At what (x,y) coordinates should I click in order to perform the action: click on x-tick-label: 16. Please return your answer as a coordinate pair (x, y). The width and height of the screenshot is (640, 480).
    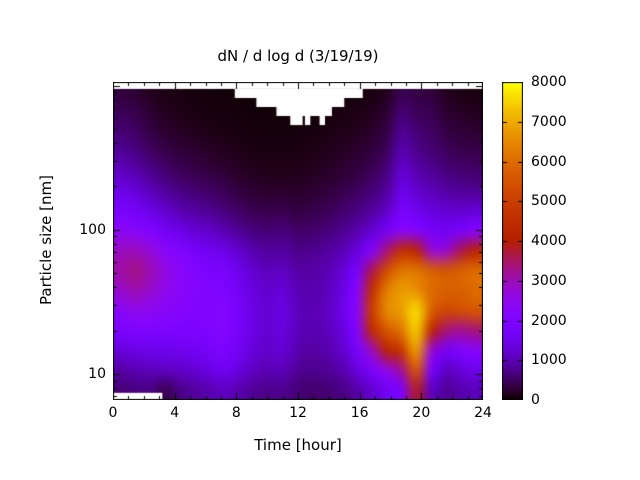
    Looking at the image, I should click on (359, 413).